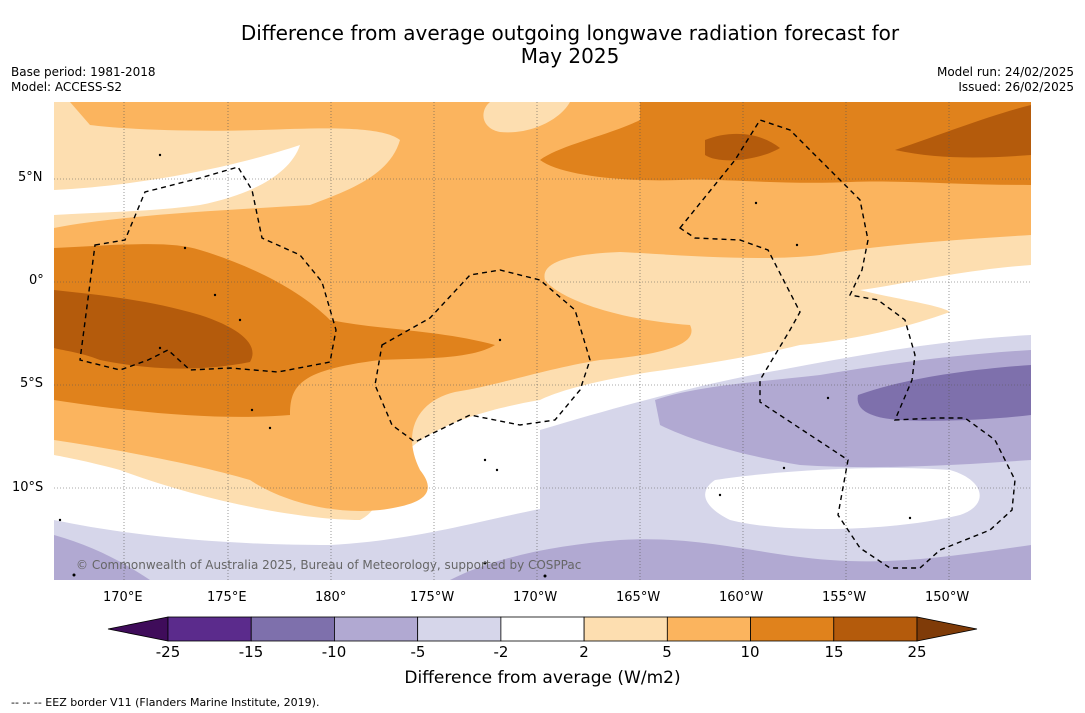  I want to click on anomaly-region-10-to-15-north, so click(785, 143).